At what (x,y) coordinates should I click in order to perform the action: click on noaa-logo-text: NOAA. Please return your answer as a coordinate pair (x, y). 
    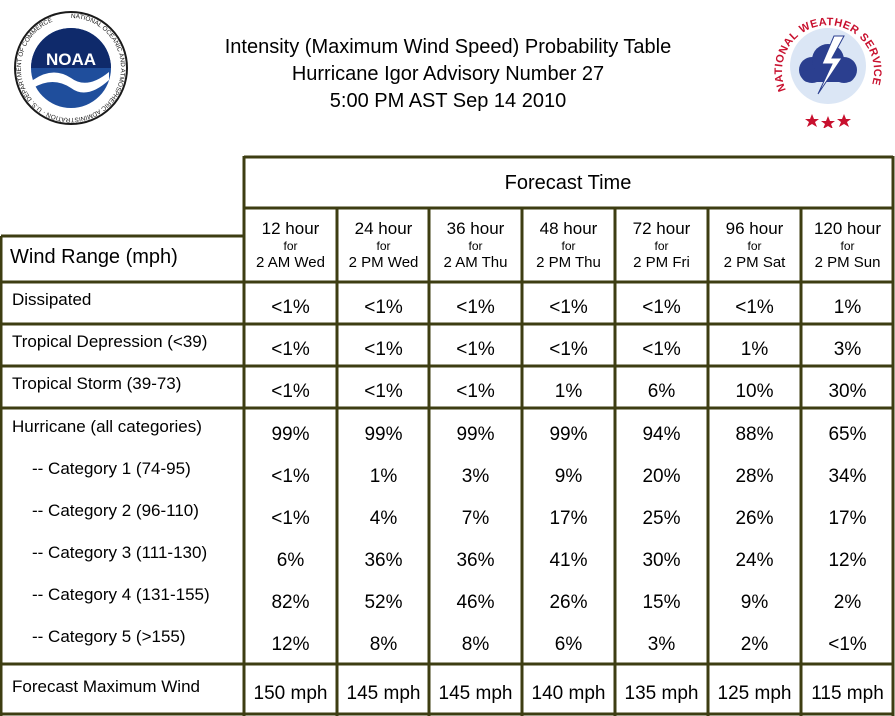
    Looking at the image, I should click on (71, 59).